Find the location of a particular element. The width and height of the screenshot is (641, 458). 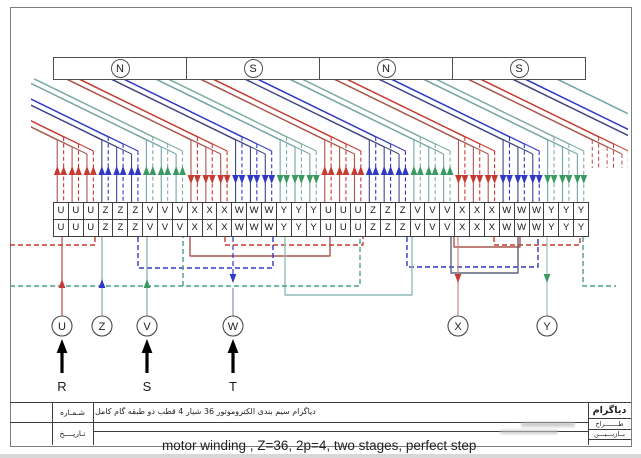

titleblock-number-label: شـمـاره is located at coordinates (72, 412).